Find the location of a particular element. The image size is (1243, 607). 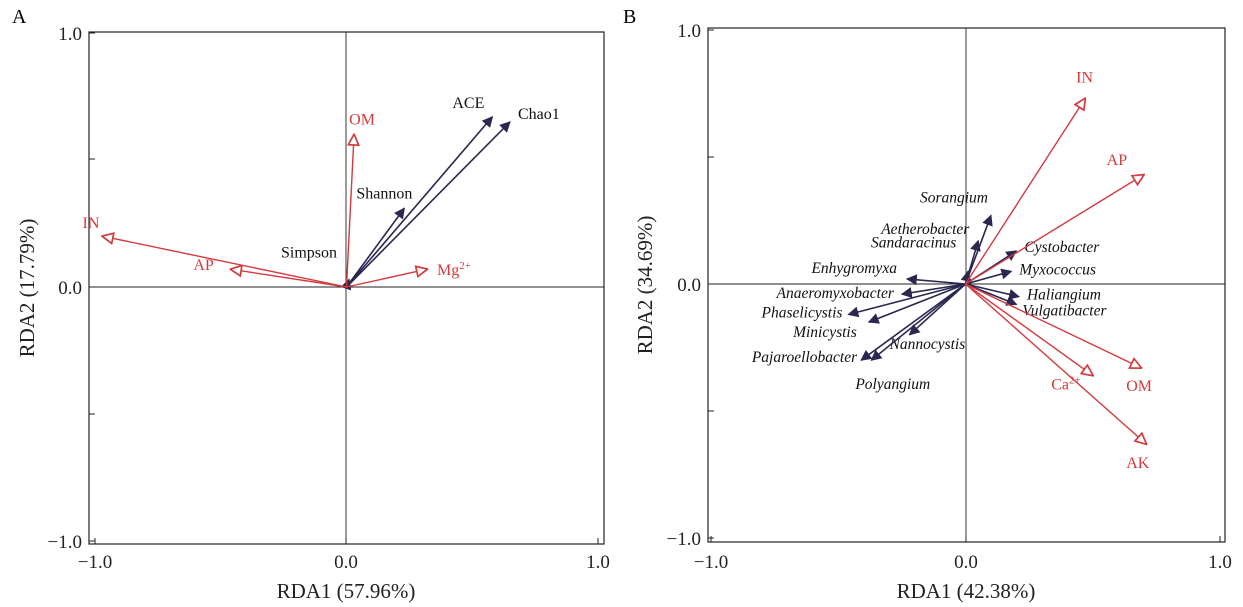

panel-b-xtick-0: 0.0 is located at coordinates (966, 562).